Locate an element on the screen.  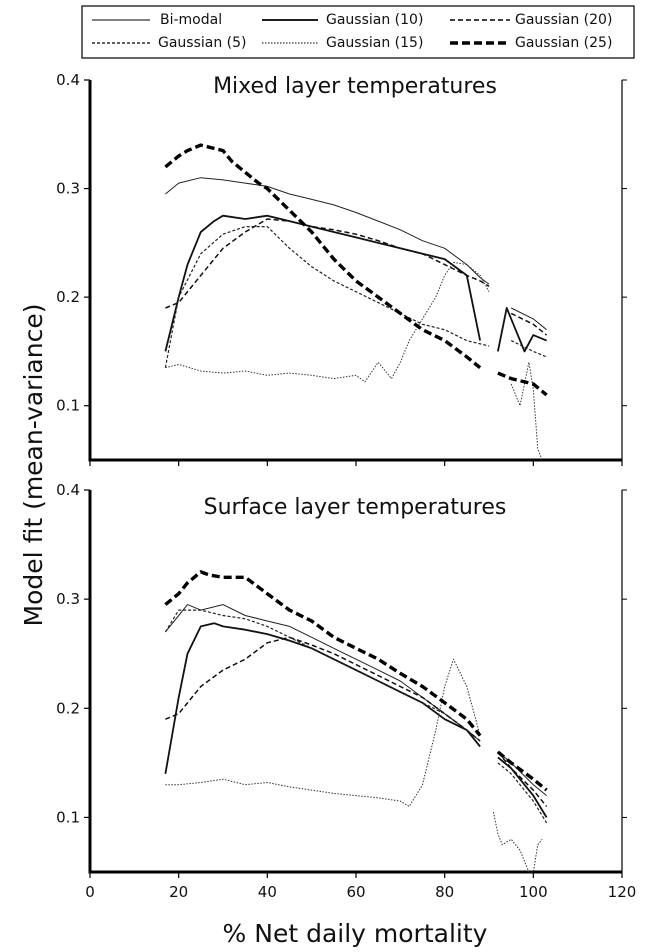
legend-label: Gaussian (10) is located at coordinates (374, 20).